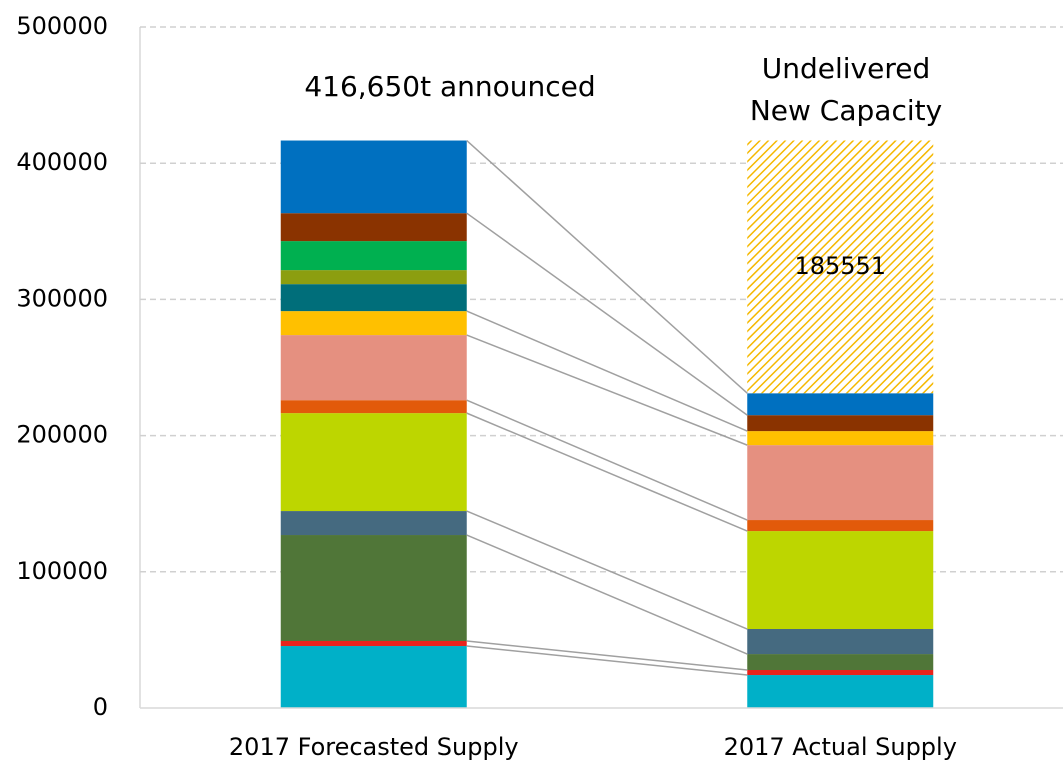 This screenshot has height=764, width=1063. I want to click on data-label: 185551, so click(840, 266).